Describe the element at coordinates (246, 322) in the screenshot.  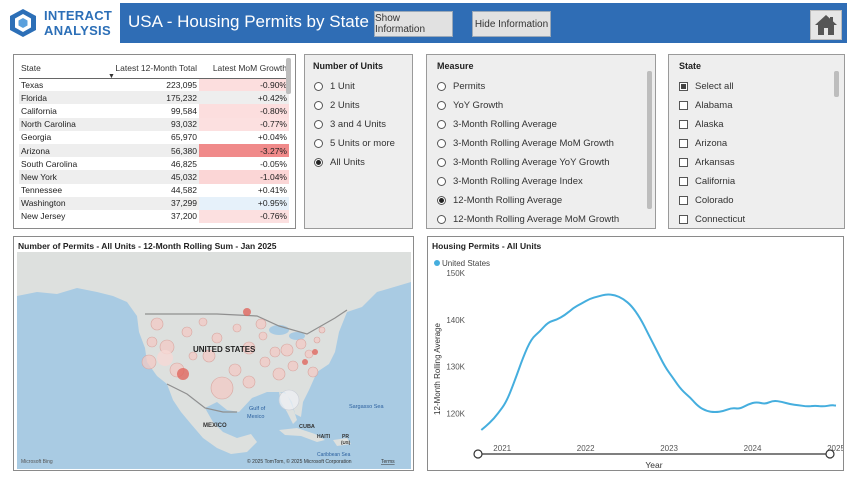
I see `map-border-us-canada` at that location.